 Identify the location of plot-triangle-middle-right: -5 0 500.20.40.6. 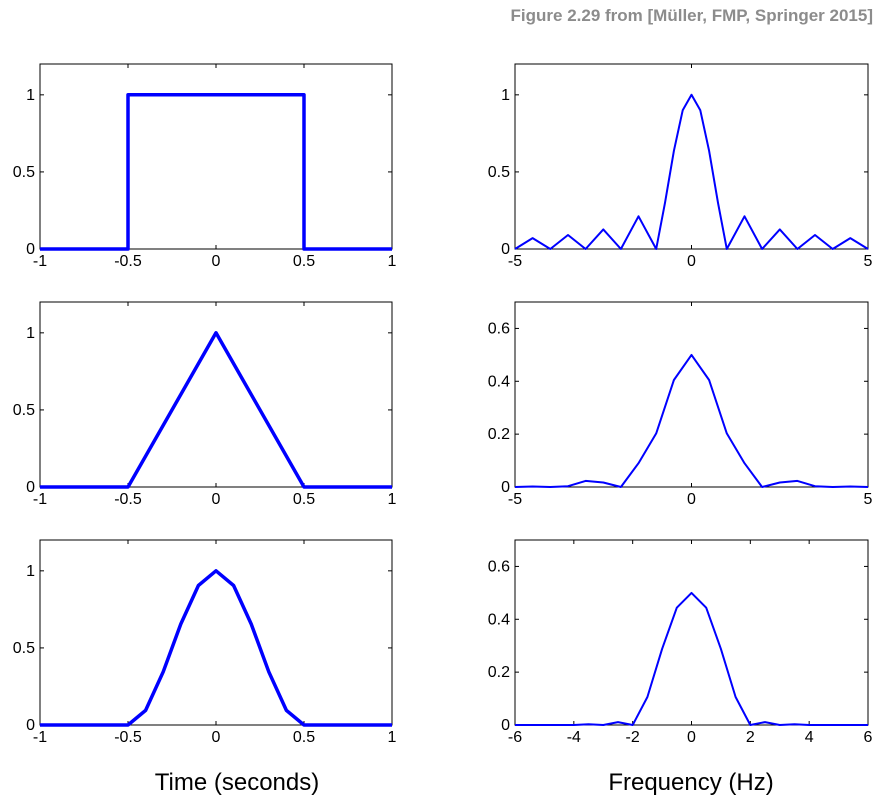
(680, 404).